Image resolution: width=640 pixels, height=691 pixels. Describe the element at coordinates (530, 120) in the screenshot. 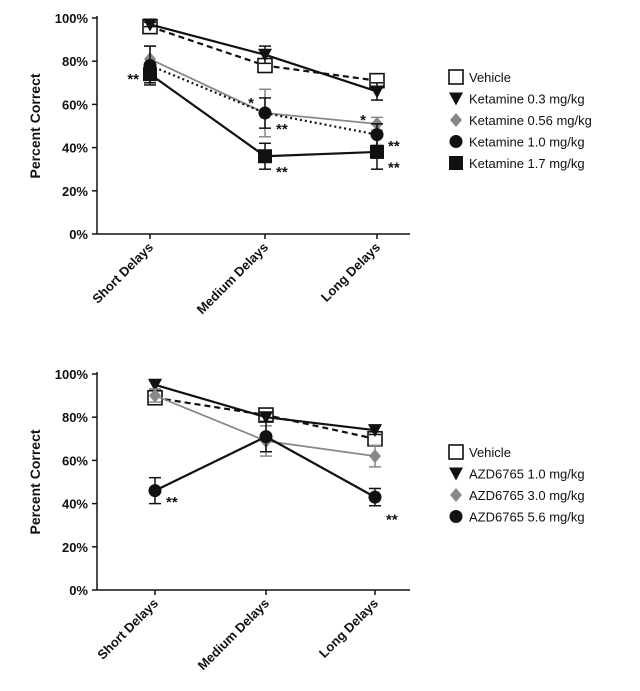

I see `legend-label: Ketamine 0.56 mg/kg` at that location.